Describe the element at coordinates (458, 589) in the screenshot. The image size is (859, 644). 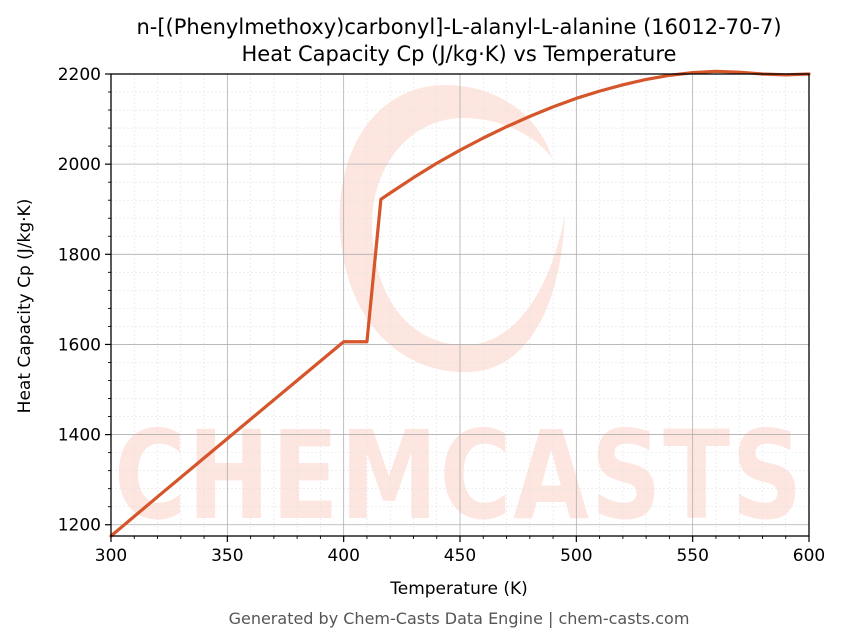
I see `x-axis-label: Temperature (K)` at that location.